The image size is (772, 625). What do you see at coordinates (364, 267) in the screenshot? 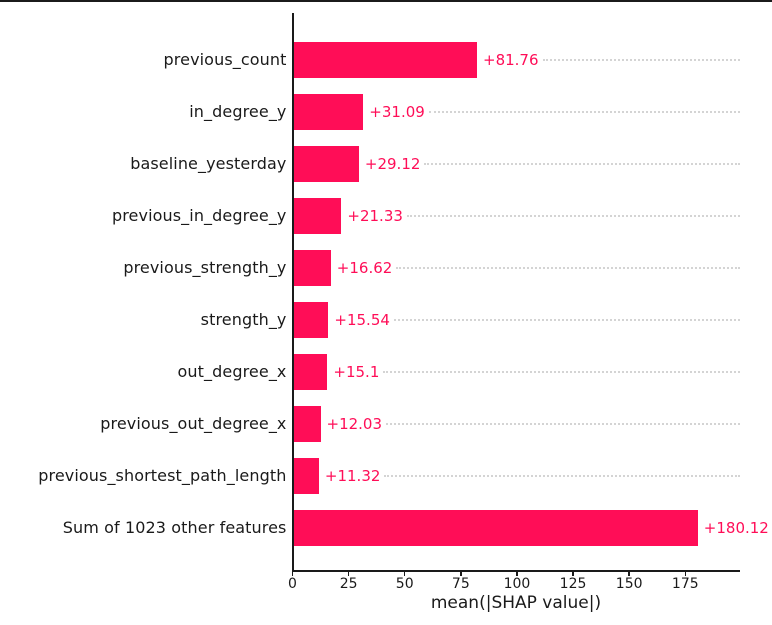
I see `bar-value-label: +16.62` at bounding box center [364, 267].